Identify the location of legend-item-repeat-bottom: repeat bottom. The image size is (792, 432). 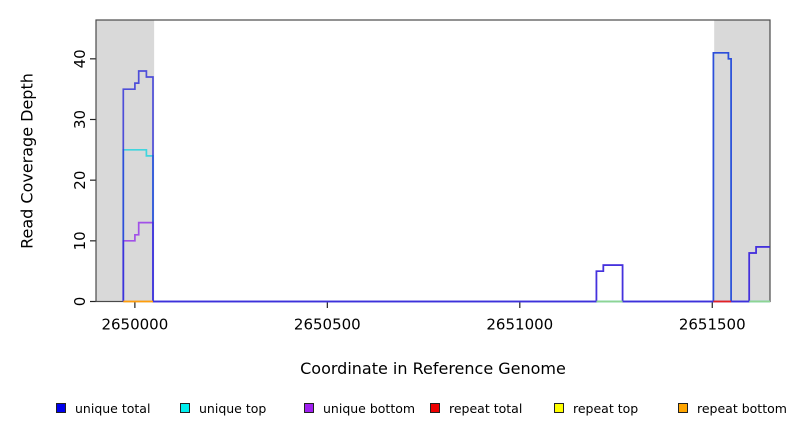
(732, 408).